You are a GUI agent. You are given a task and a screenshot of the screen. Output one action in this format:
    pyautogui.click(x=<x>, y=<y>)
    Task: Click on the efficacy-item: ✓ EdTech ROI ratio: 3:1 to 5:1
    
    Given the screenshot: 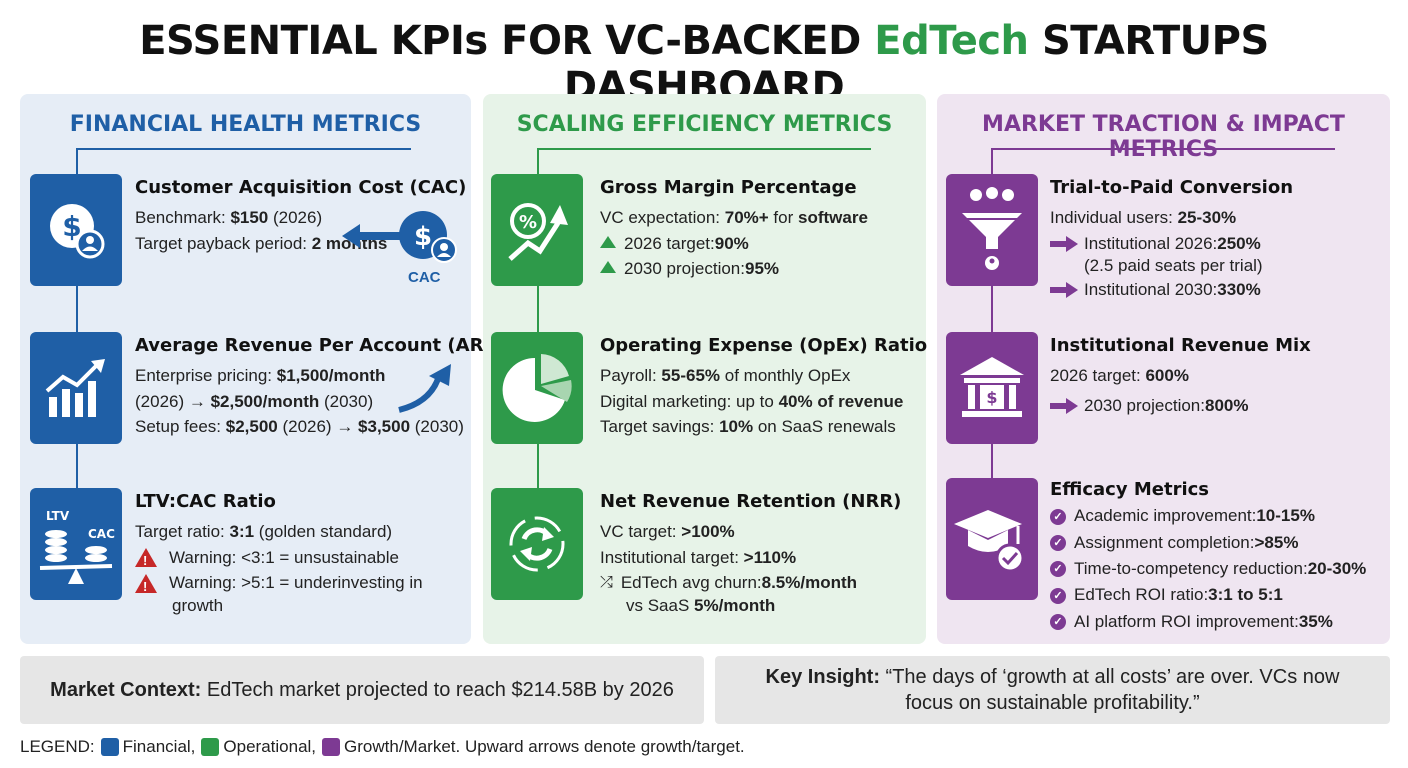 What is the action you would take?
    pyautogui.click(x=1208, y=595)
    